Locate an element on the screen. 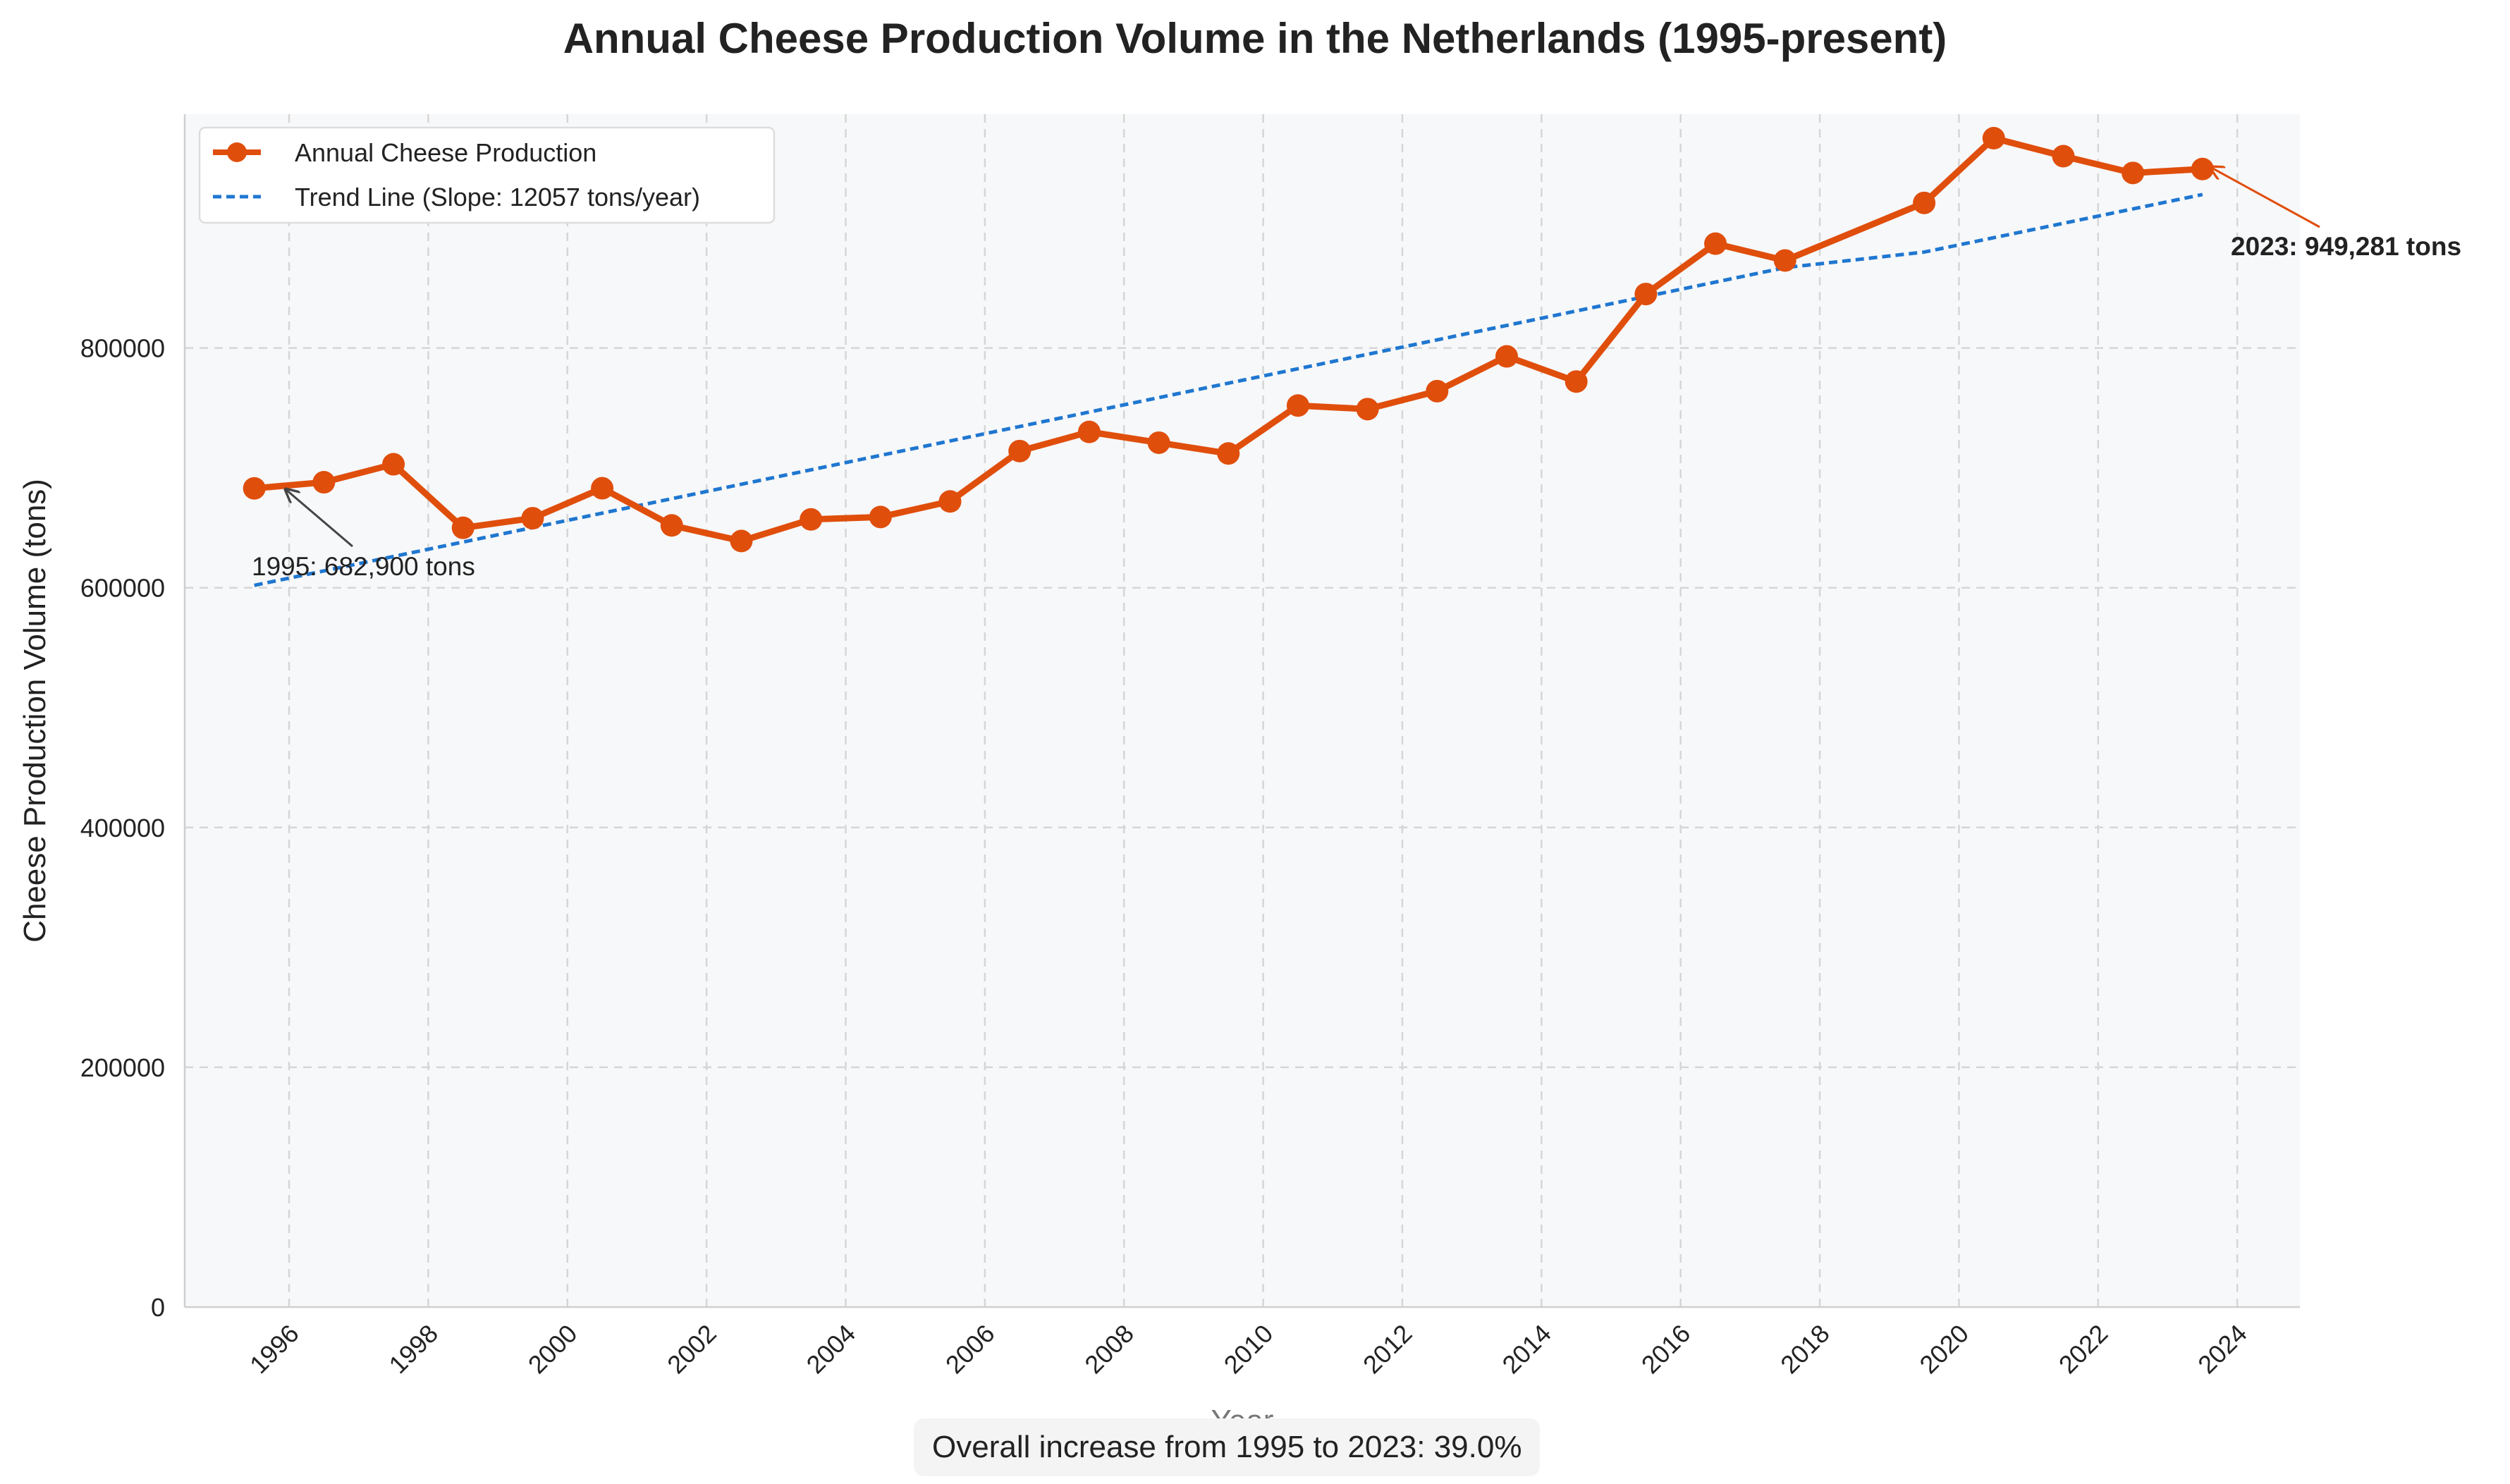 Image resolution: width=2510 pixels, height=1484 pixels. x-tick-label-2002: 2002 is located at coordinates (691, 1349).